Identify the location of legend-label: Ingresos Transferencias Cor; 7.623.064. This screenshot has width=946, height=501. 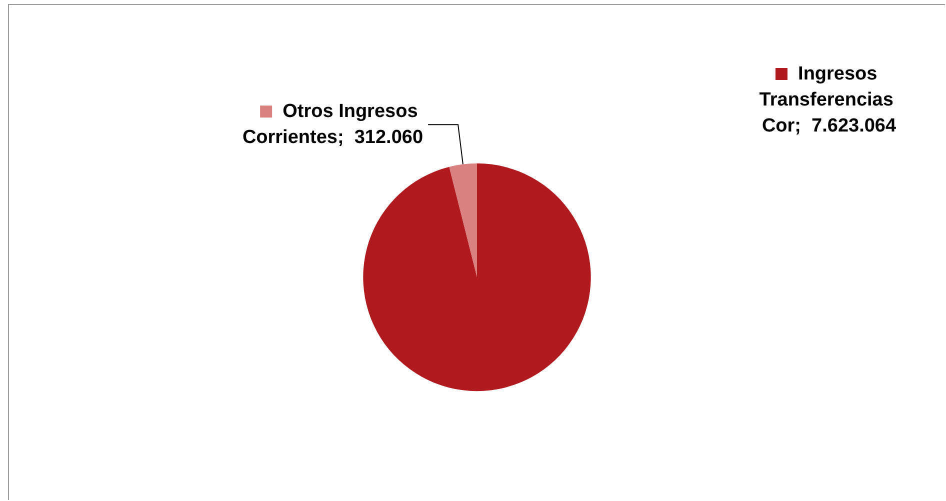
(829, 100).